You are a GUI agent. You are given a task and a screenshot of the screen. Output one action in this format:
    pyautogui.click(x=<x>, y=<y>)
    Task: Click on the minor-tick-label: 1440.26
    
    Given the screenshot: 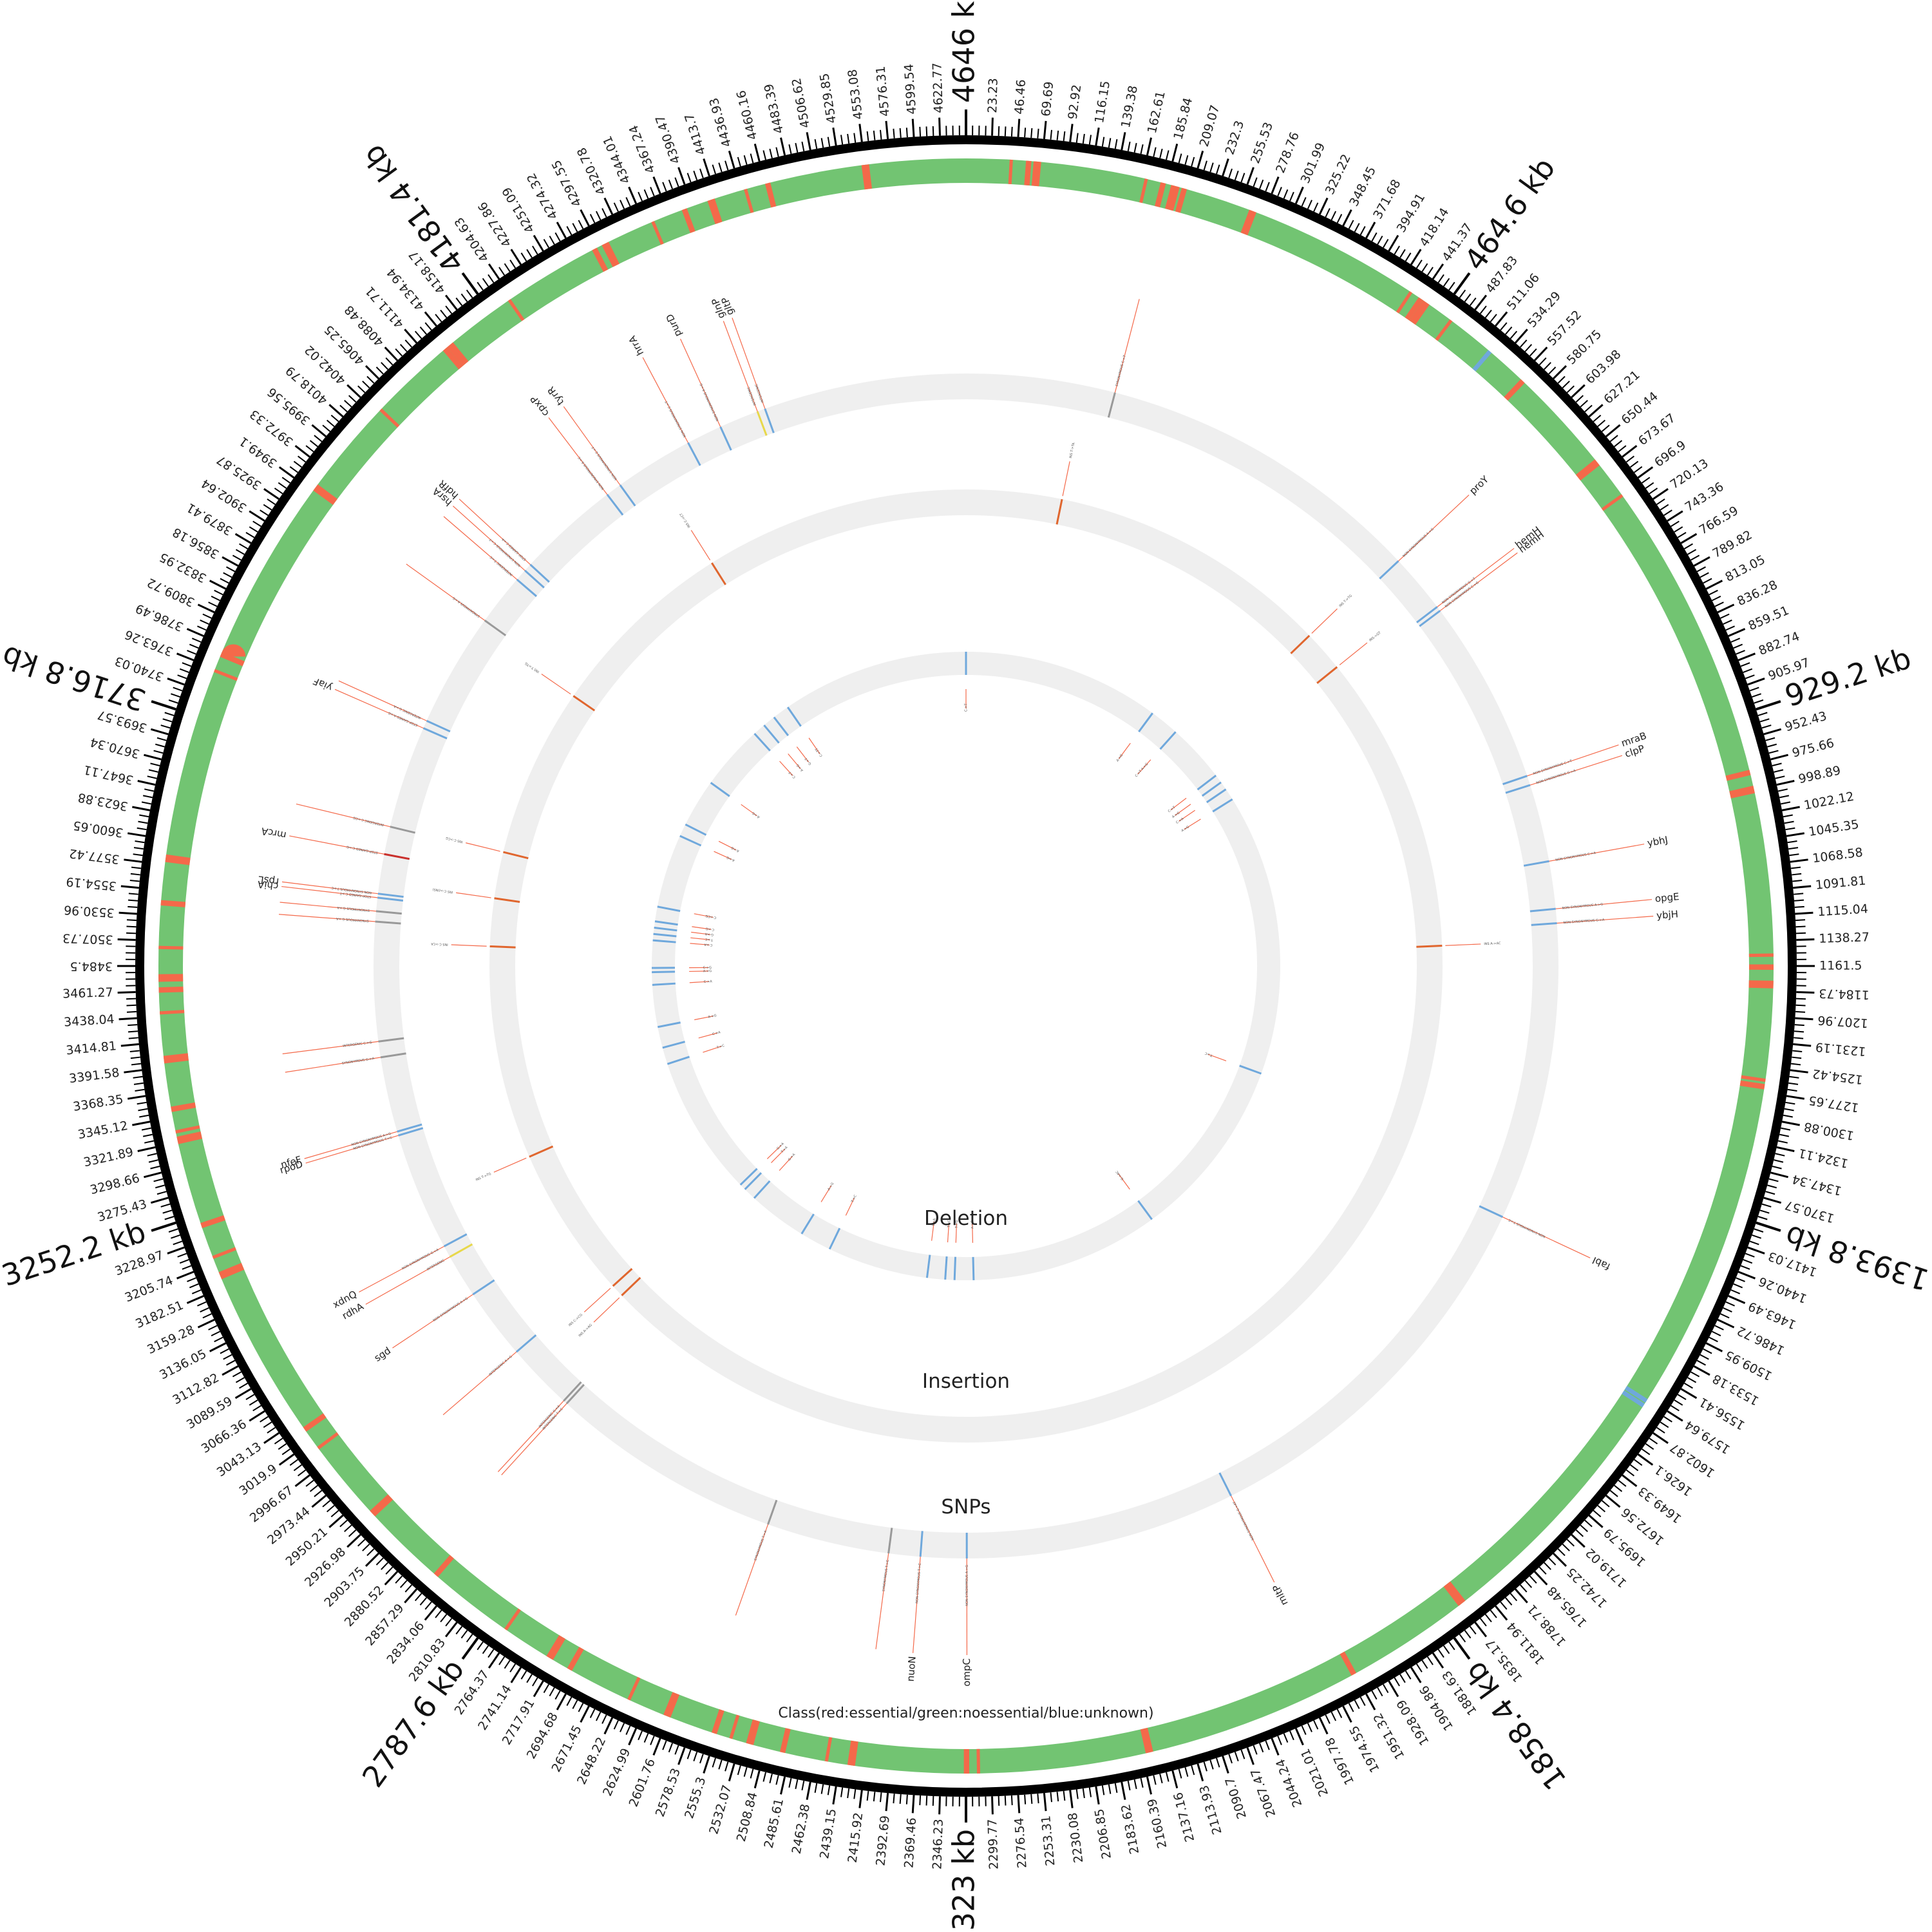 What is the action you would take?
    pyautogui.click(x=1783, y=1289)
    